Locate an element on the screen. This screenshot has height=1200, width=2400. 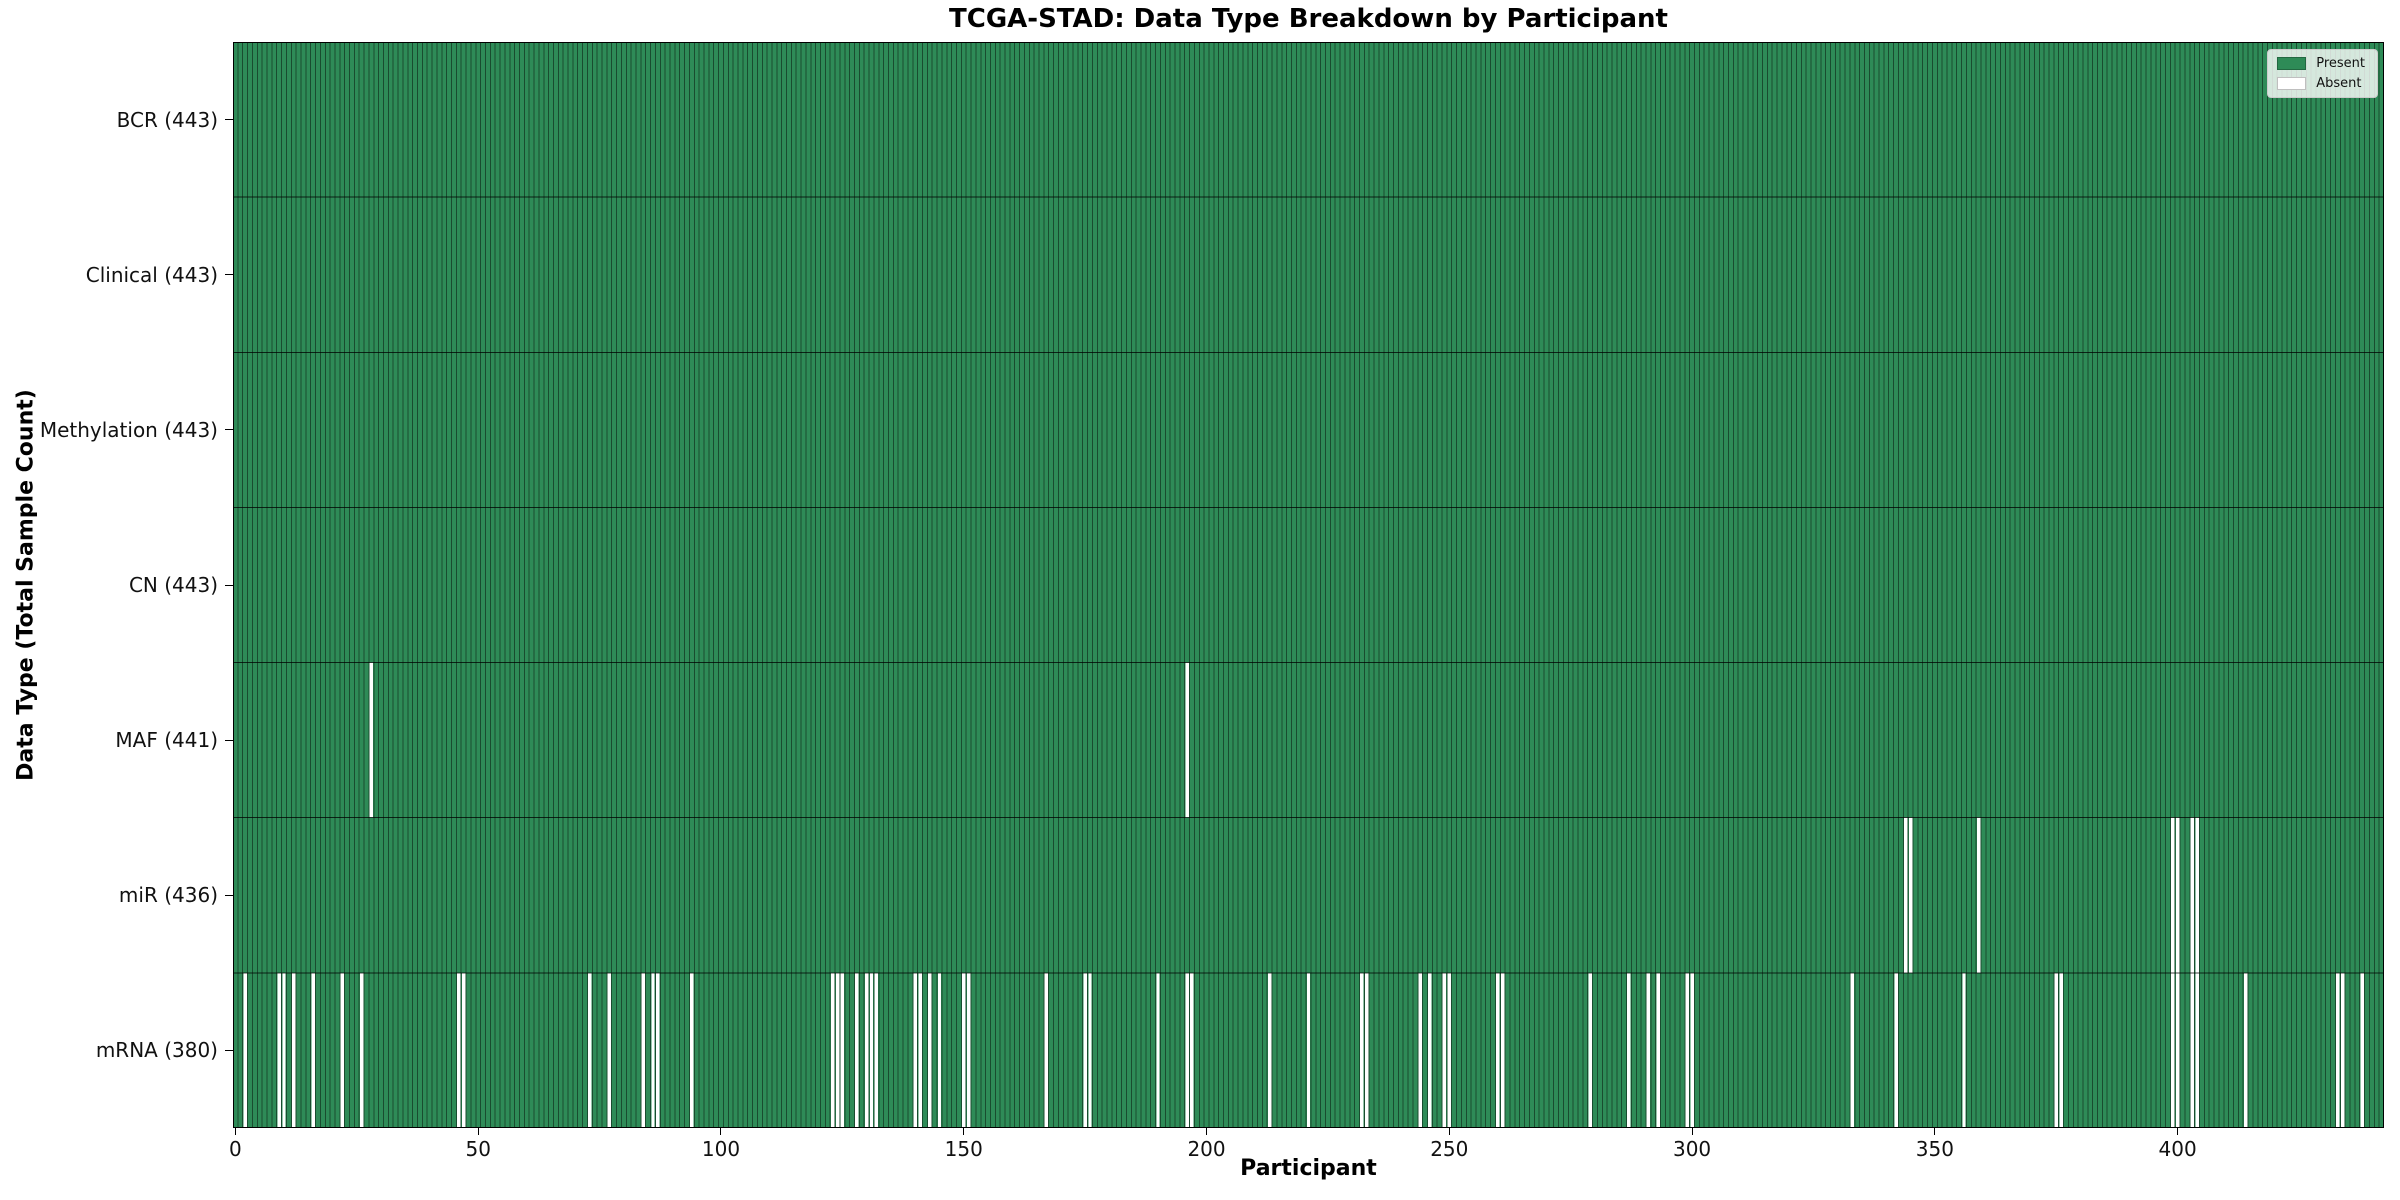
legend-item-absent: Absent is located at coordinates (2321, 83).